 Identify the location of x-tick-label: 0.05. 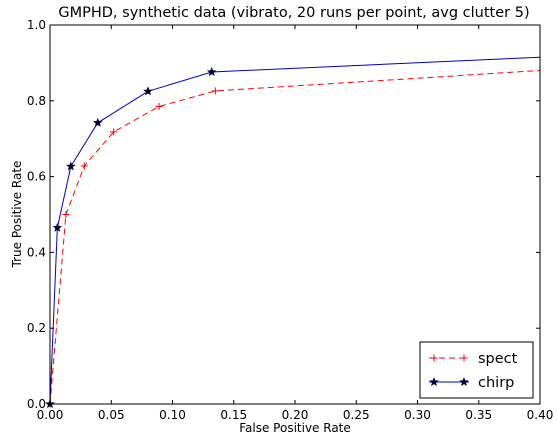
(111, 415).